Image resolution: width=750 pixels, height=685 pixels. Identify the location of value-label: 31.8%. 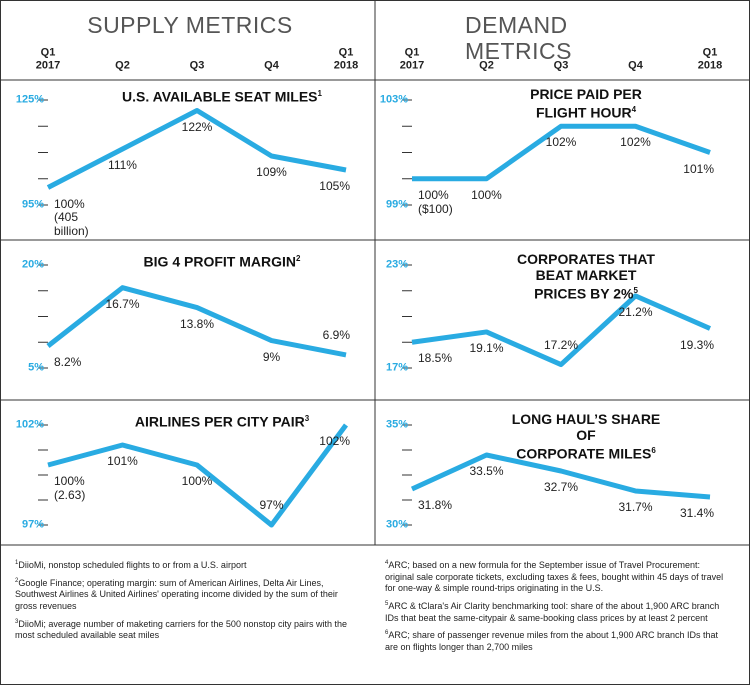
(435, 505).